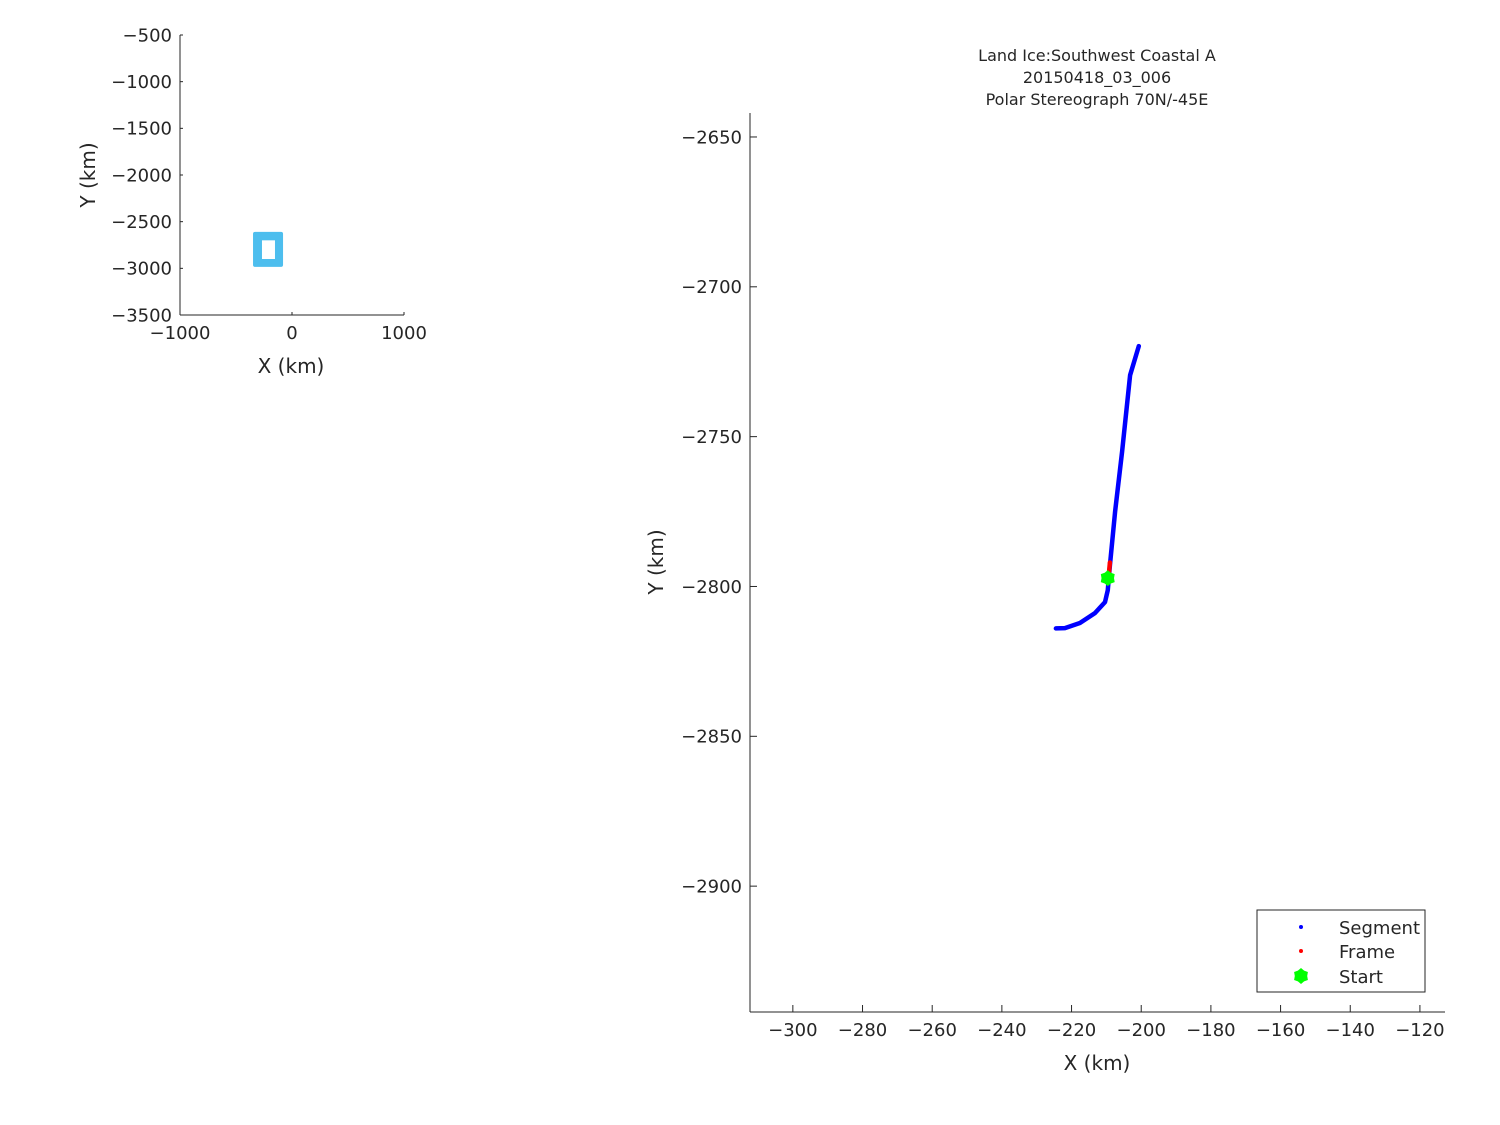 Image resolution: width=1500 pixels, height=1125 pixels. I want to click on main-y-tick-label: −2900, so click(711, 886).